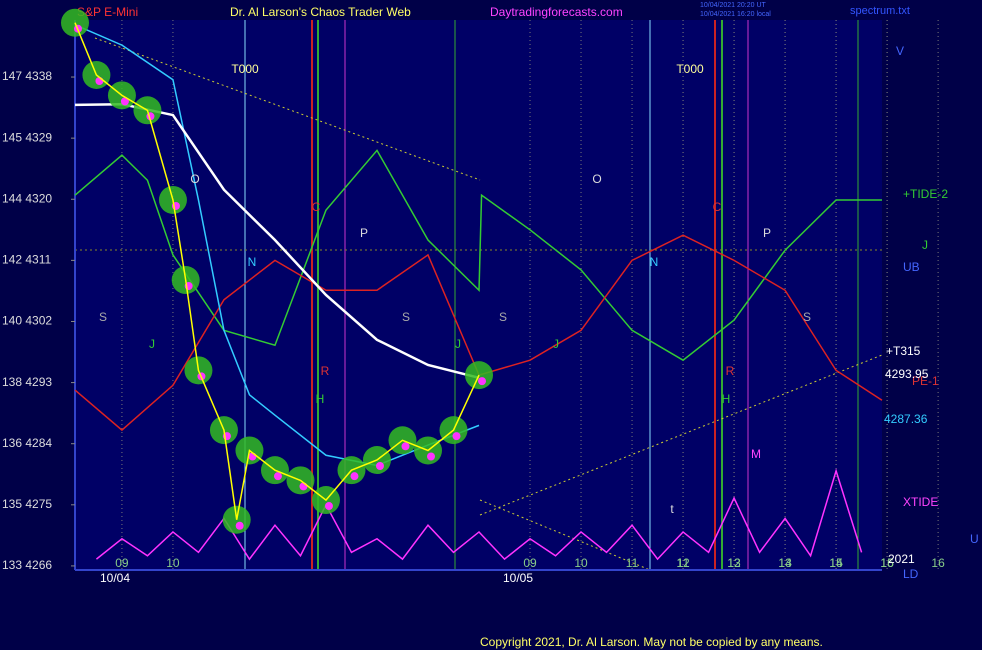  Describe the element at coordinates (556, 12) in the screenshot. I see `site: Daytradingforecasts.com` at that location.